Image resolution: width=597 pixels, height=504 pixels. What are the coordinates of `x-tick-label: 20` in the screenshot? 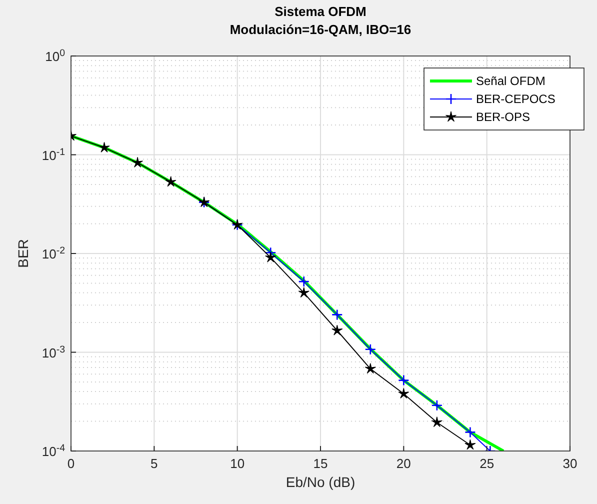 It's located at (403, 463).